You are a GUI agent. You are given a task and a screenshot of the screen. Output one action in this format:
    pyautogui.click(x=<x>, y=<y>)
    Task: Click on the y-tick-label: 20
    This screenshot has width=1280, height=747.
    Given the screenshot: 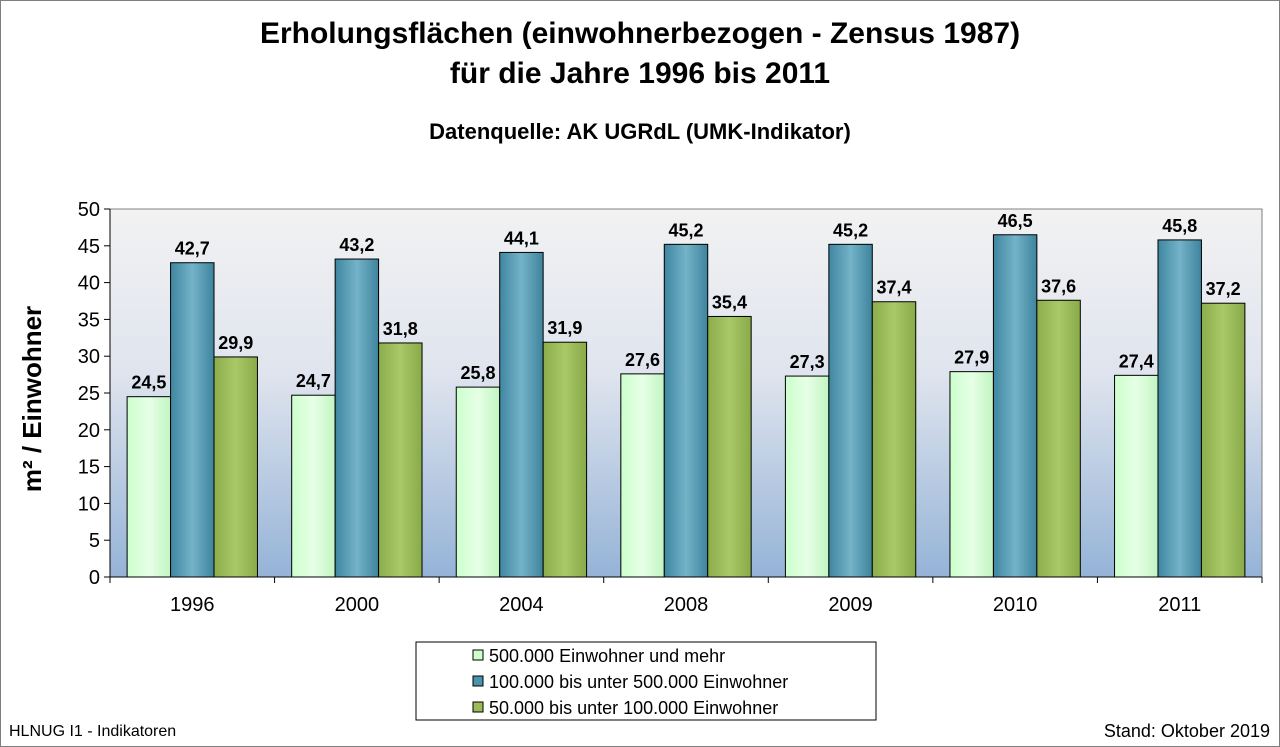 What is the action you would take?
    pyautogui.click(x=89, y=431)
    